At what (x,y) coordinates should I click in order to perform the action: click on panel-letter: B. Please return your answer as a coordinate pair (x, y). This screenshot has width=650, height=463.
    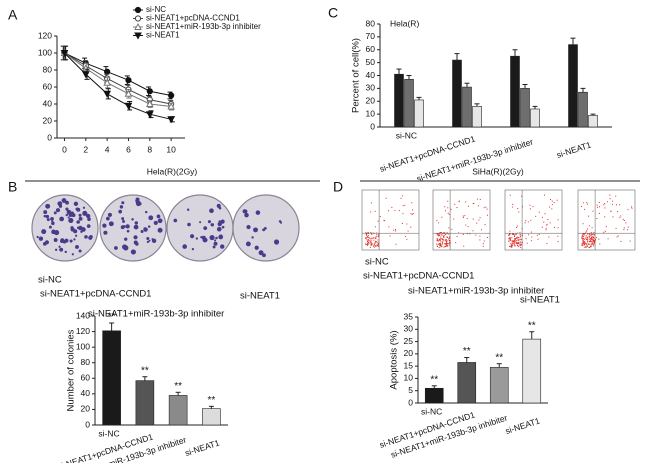
    Looking at the image, I should click on (12, 187).